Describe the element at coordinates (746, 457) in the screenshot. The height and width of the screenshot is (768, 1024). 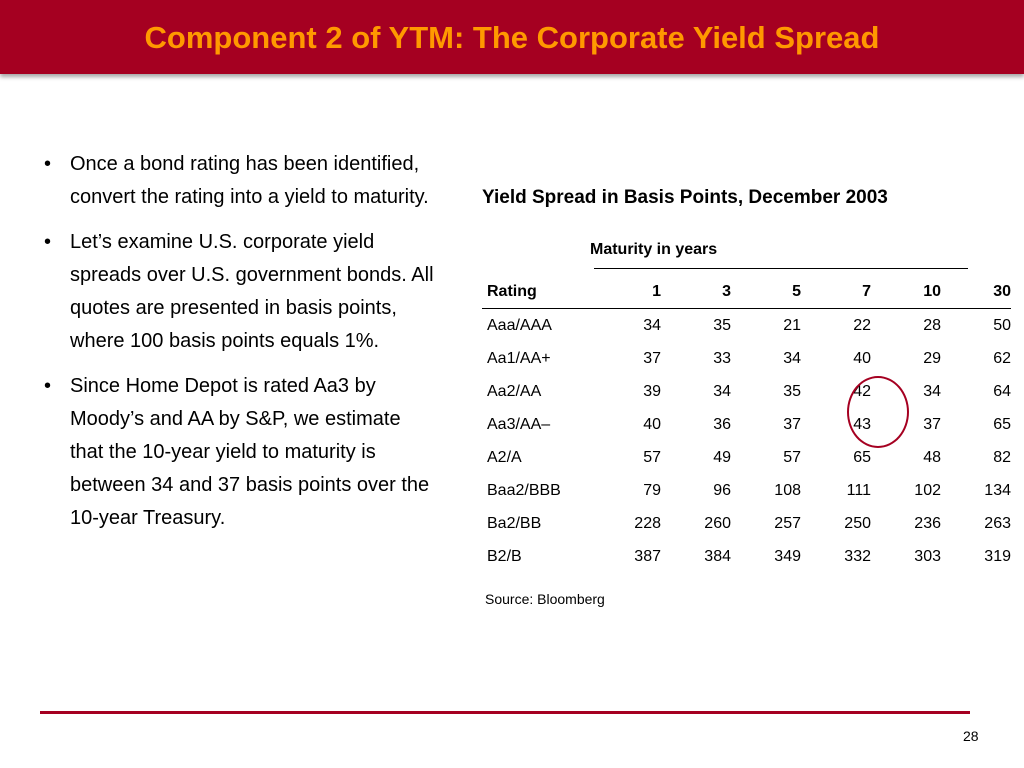
I see `table-row: A2/A 57 49 57 65 48 82` at that location.